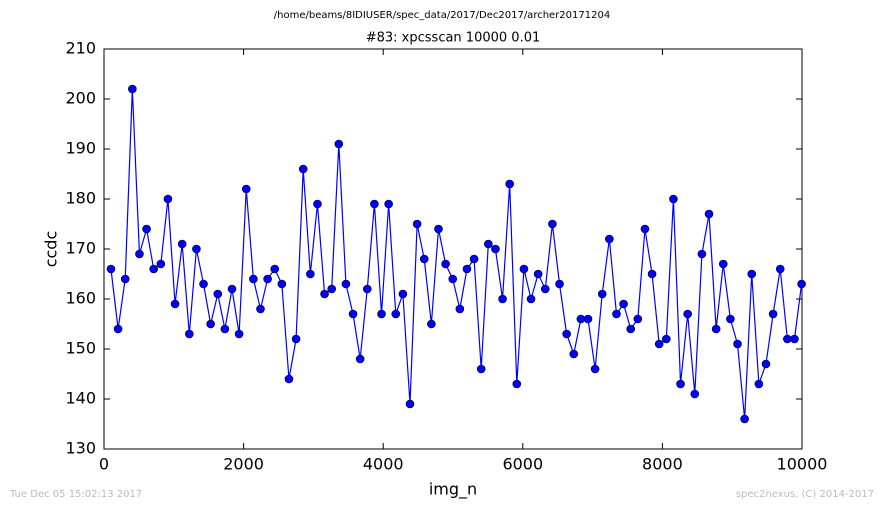 This screenshot has width=884, height=509. I want to click on x-tick-label: 0, so click(104, 464).